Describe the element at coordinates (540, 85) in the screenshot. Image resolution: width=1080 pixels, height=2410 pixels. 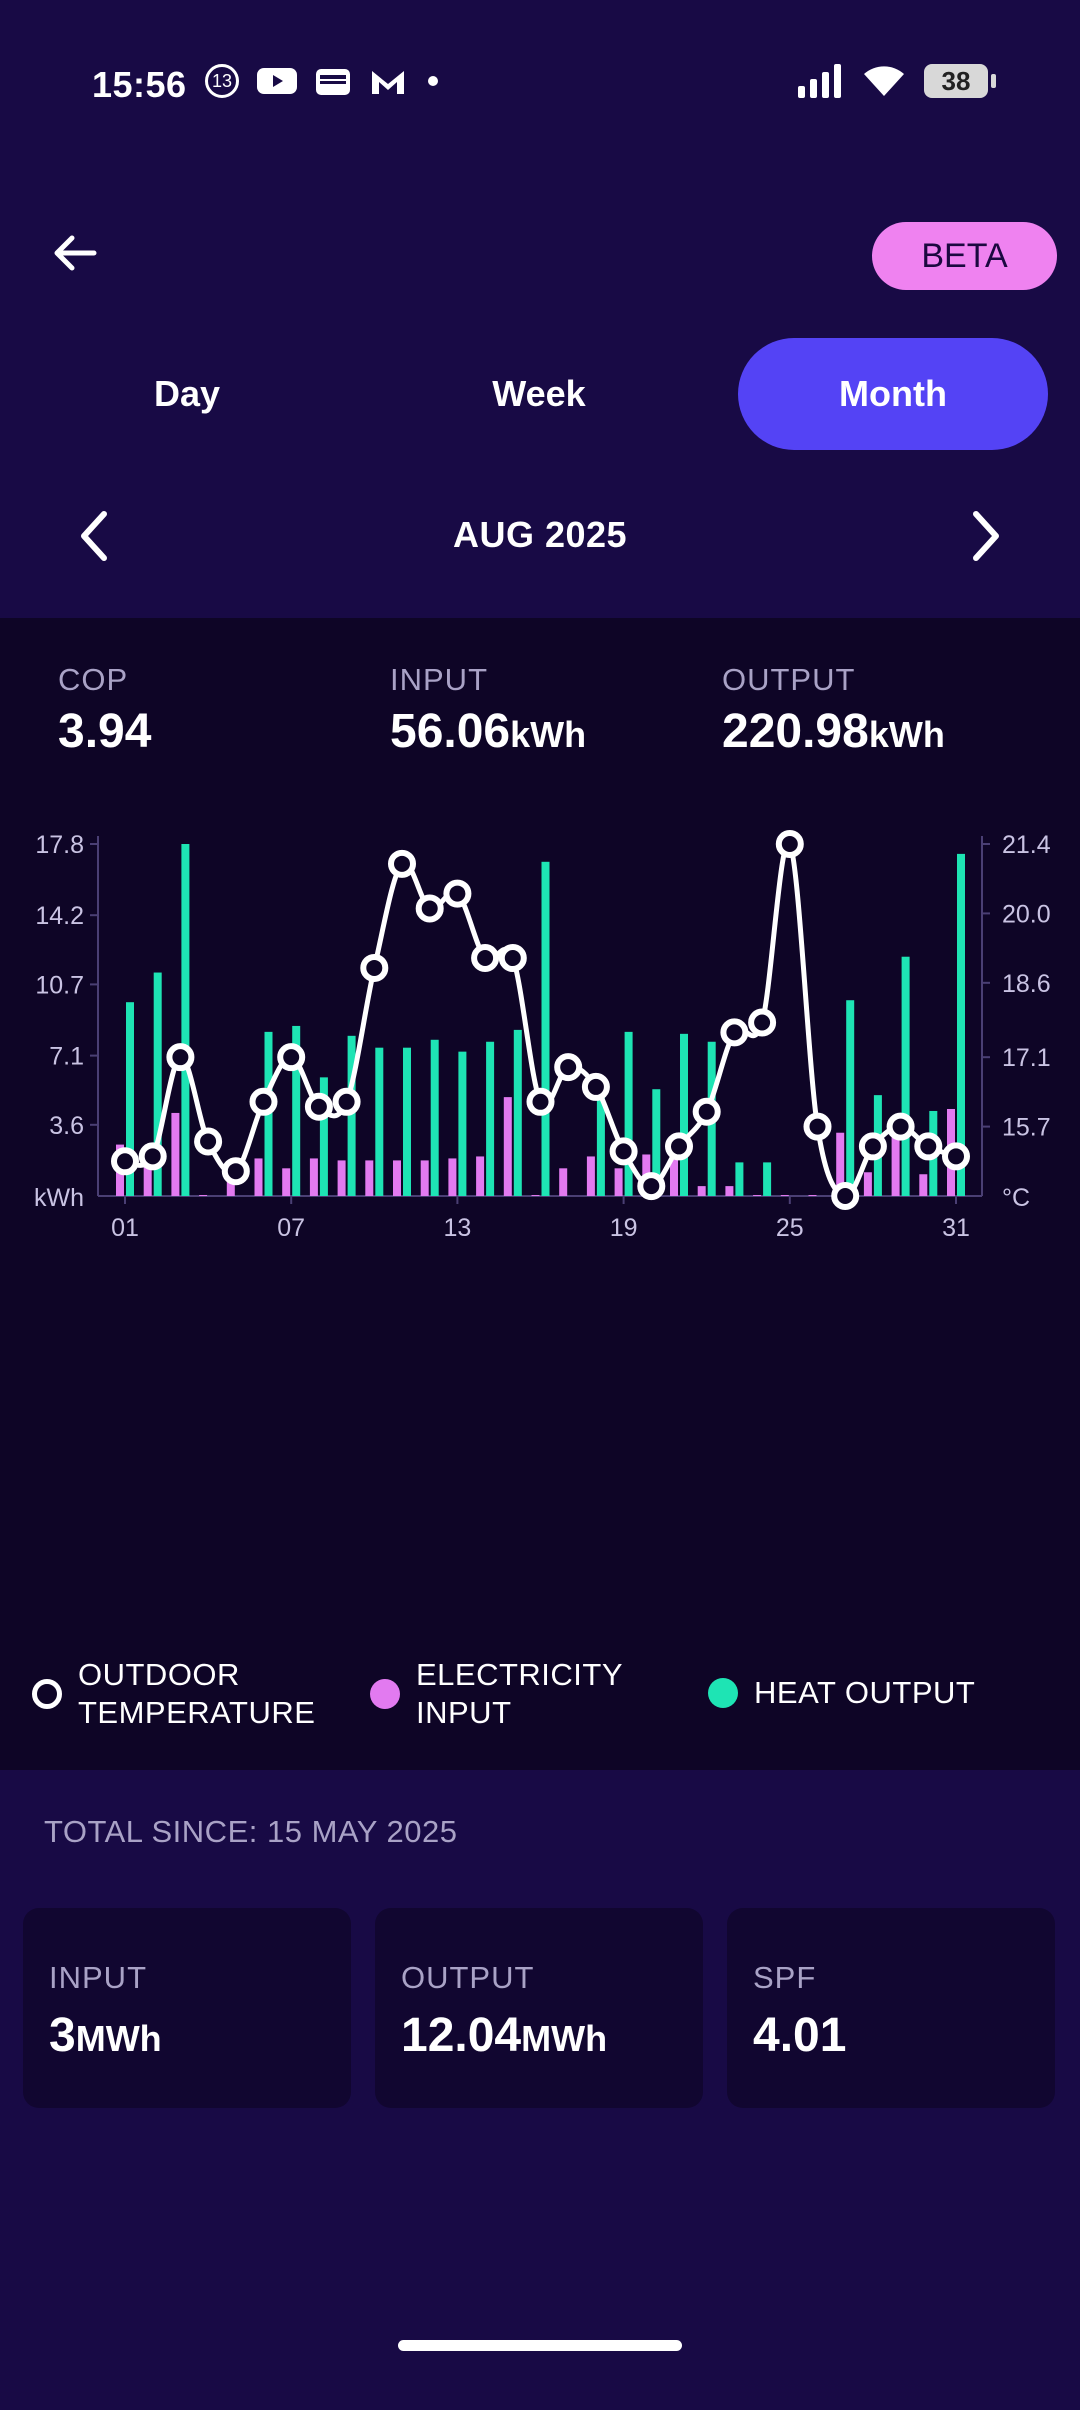
I see `status-bar: 15:56 13 38` at that location.